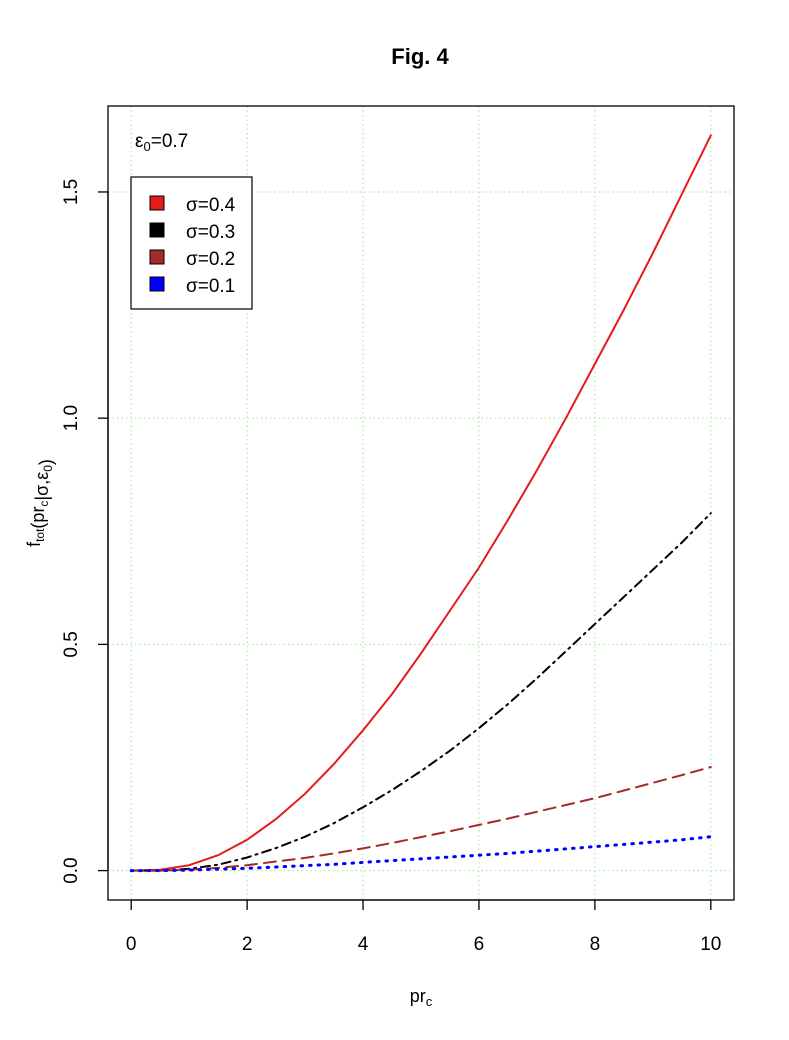 Image resolution: width=789 pixels, height=1040 pixels. Describe the element at coordinates (210, 259) in the screenshot. I see `legend-label: σ=0.2` at that location.